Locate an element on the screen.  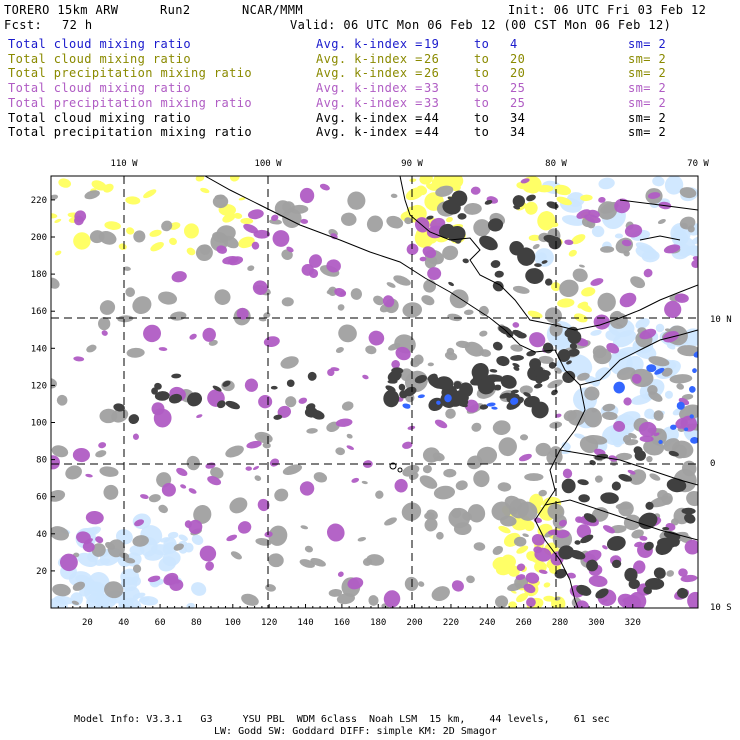
legend-from: 26 is located at coordinates (432, 58).